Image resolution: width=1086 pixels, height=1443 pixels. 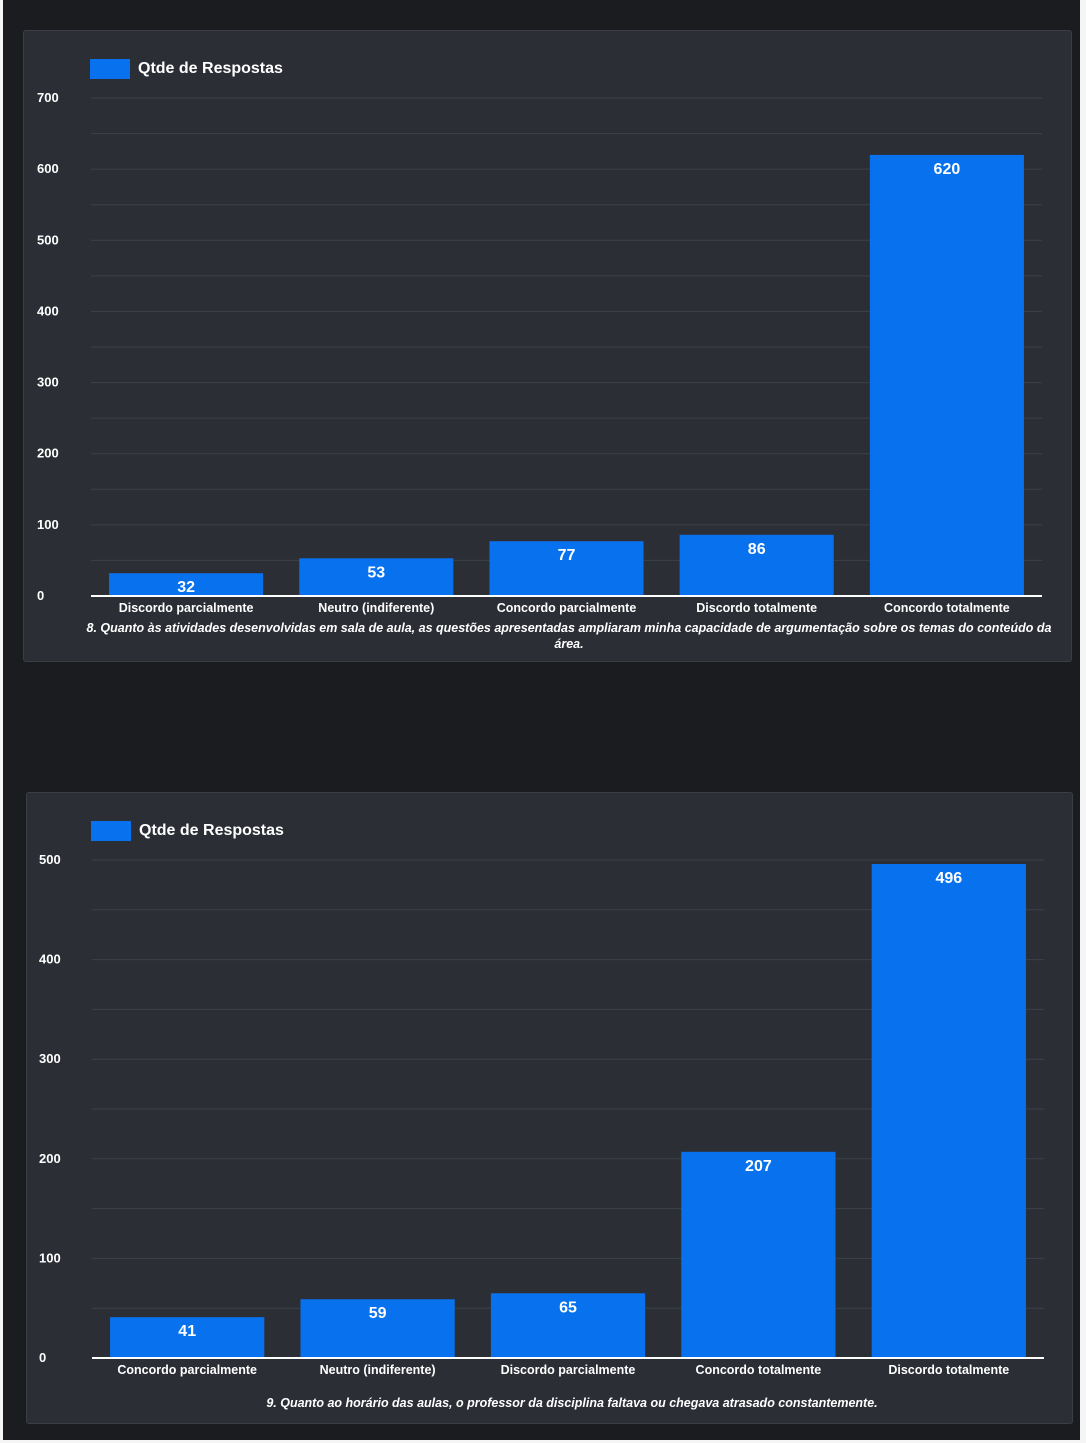 What do you see at coordinates (48, 97) in the screenshot?
I see `y-tick-label: 700` at bounding box center [48, 97].